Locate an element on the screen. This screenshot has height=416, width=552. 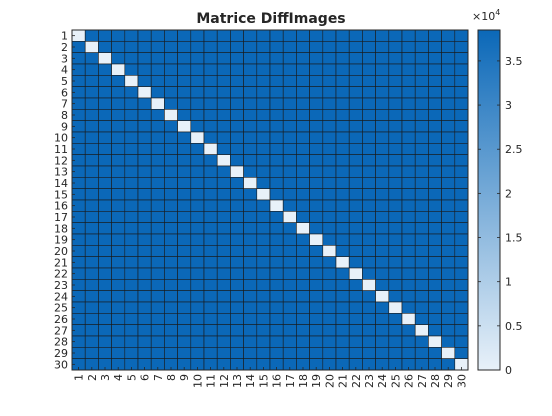
x-tick-label: 5 is located at coordinates (131, 377).